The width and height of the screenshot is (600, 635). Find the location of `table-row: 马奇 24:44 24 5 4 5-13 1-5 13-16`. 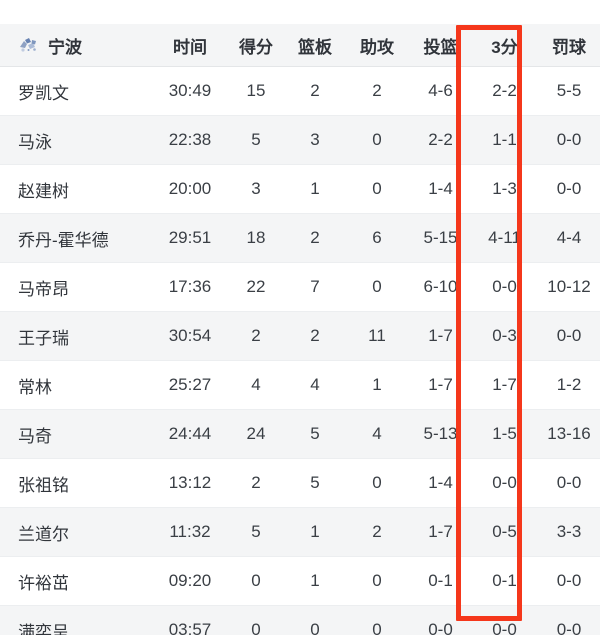

table-row: 马奇 24:44 24 5 4 5-13 1-5 13-16 is located at coordinates (300, 434).